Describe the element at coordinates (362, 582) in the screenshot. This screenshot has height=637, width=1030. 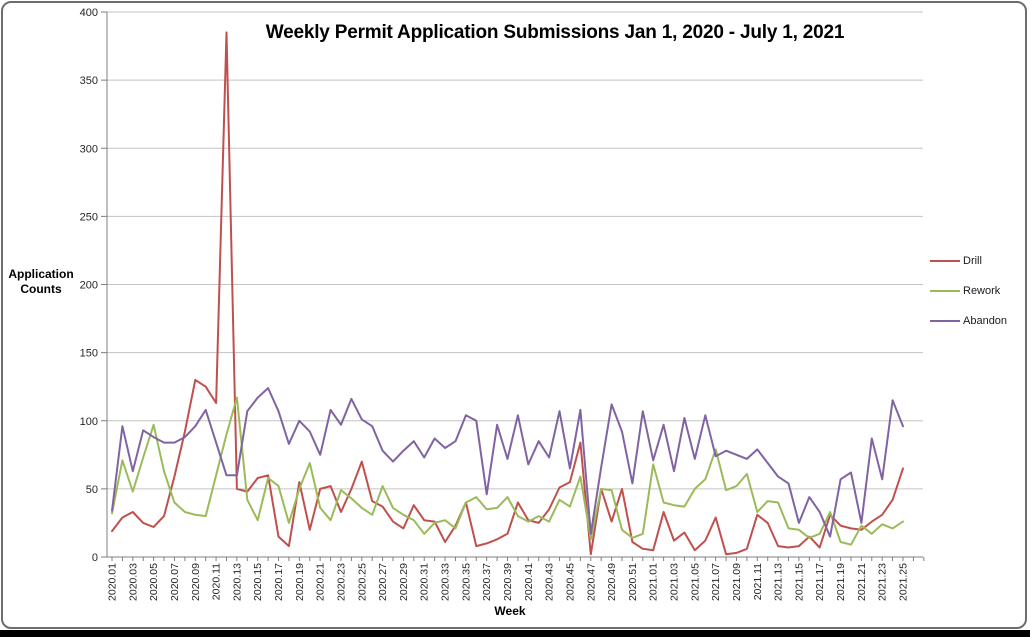
I see `x-tick-label: 2020.25` at that location.